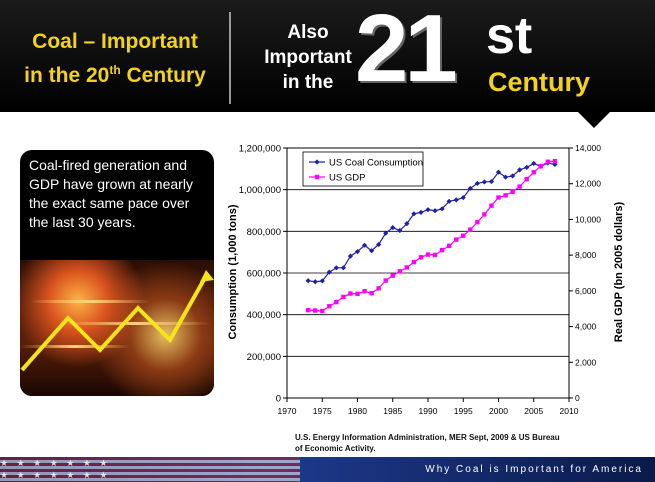 Image resolution: width=655 pixels, height=482 pixels. What do you see at coordinates (392, 411) in the screenshot?
I see `x-tick-label: 1985` at bounding box center [392, 411].